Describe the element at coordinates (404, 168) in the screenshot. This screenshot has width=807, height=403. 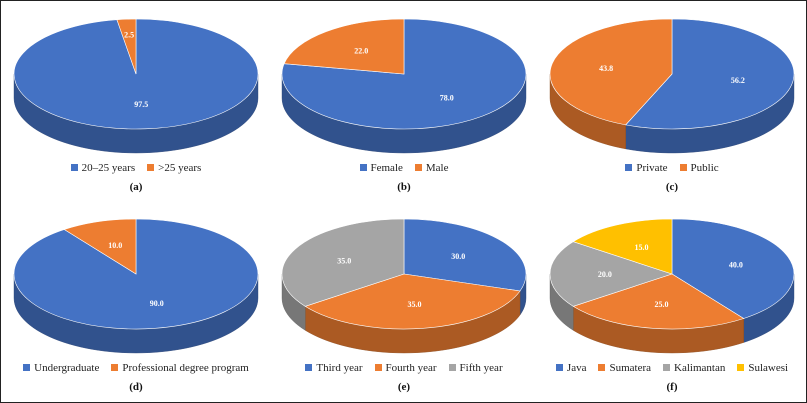
I see `chart-legend: Female Male` at that location.